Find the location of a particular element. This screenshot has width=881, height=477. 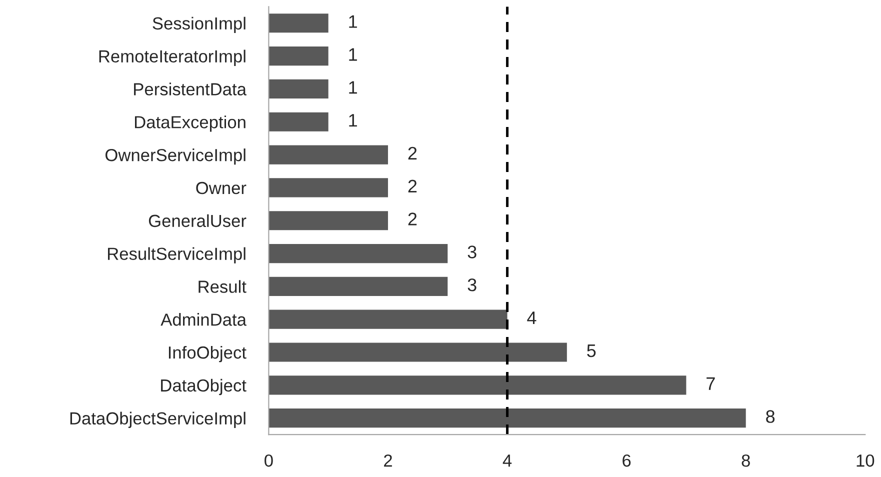

y-tick-label: SessionImpl is located at coordinates (199, 25).